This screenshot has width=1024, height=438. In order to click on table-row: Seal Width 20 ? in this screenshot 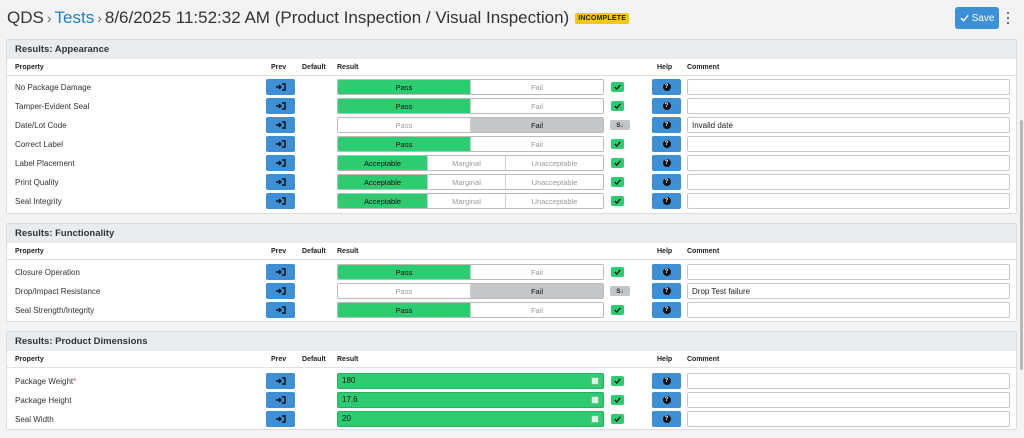, I will do `click(511, 419)`.